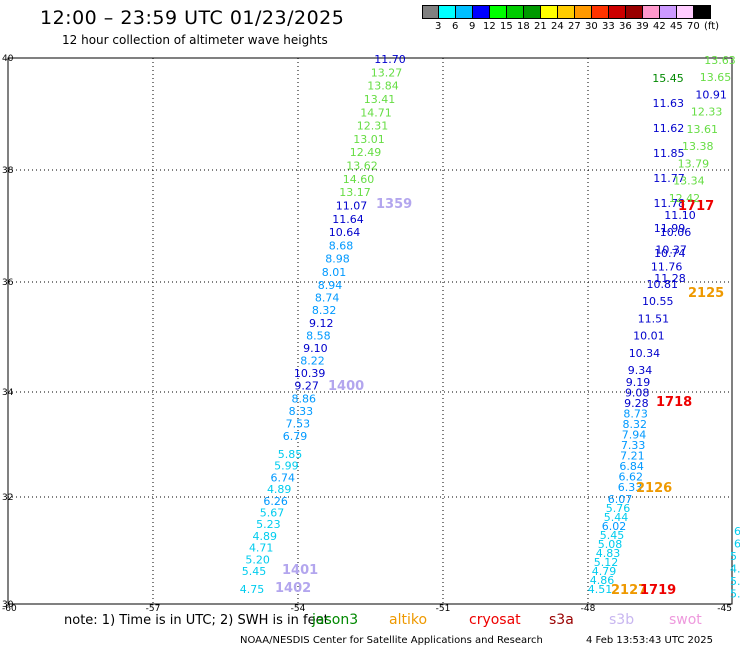 The height and width of the screenshot is (650, 740). What do you see at coordinates (588, 609) in the screenshot?
I see `longitude-label: -48` at bounding box center [588, 609].